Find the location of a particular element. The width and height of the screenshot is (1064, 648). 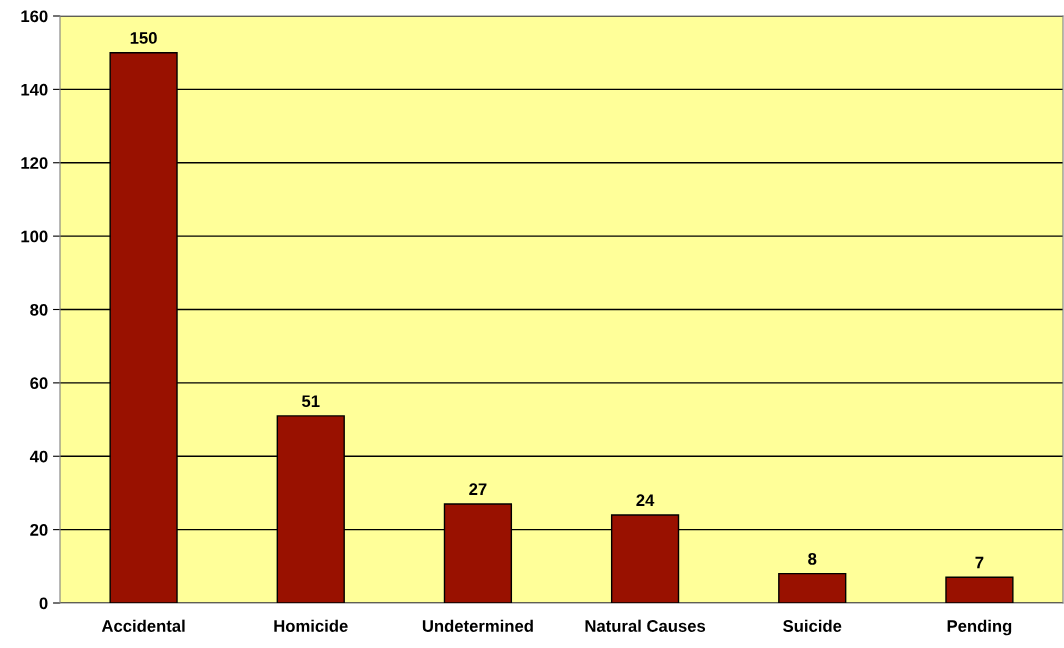

y-tick-label: 100 is located at coordinates (34, 236).